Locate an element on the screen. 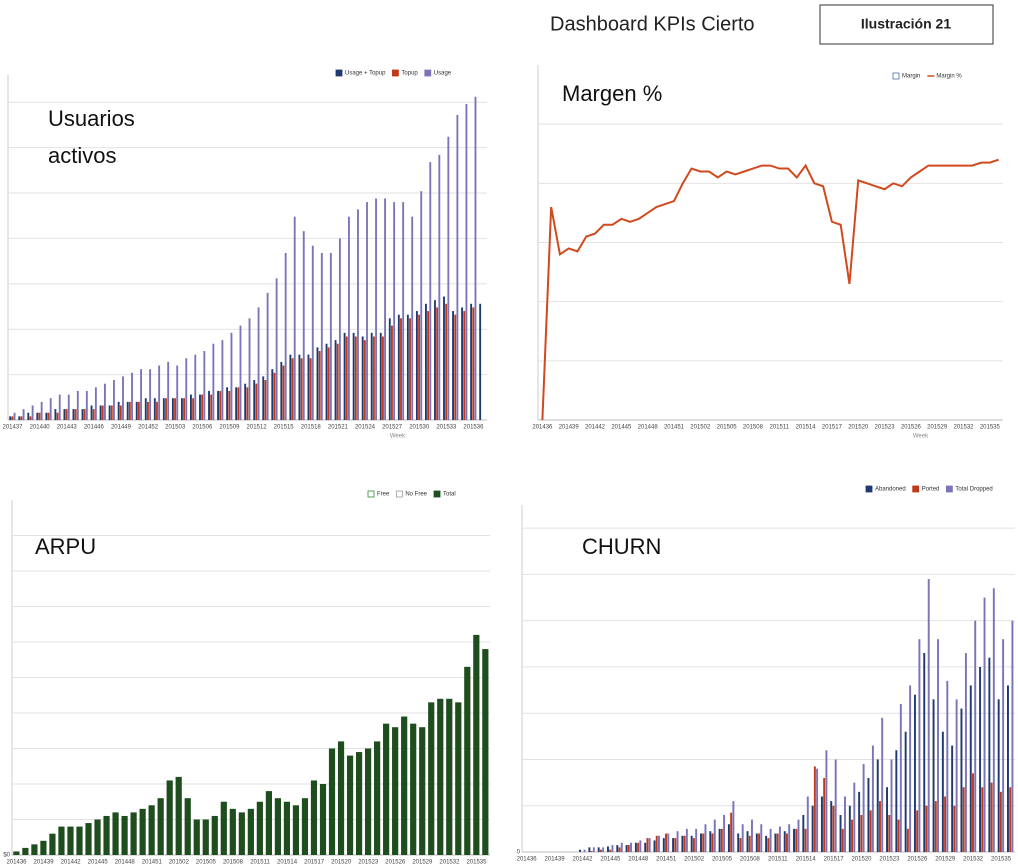 This screenshot has width=1018, height=867. x-tick-label: 201517 is located at coordinates (832, 428).